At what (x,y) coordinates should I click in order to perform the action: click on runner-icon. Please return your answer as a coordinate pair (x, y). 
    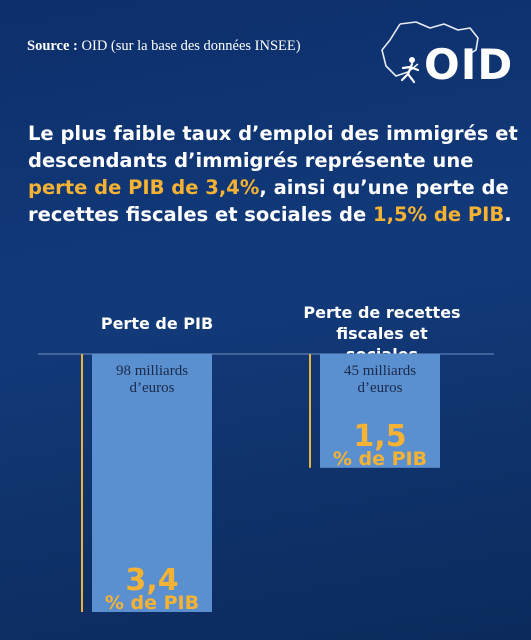
    Looking at the image, I should click on (410, 70).